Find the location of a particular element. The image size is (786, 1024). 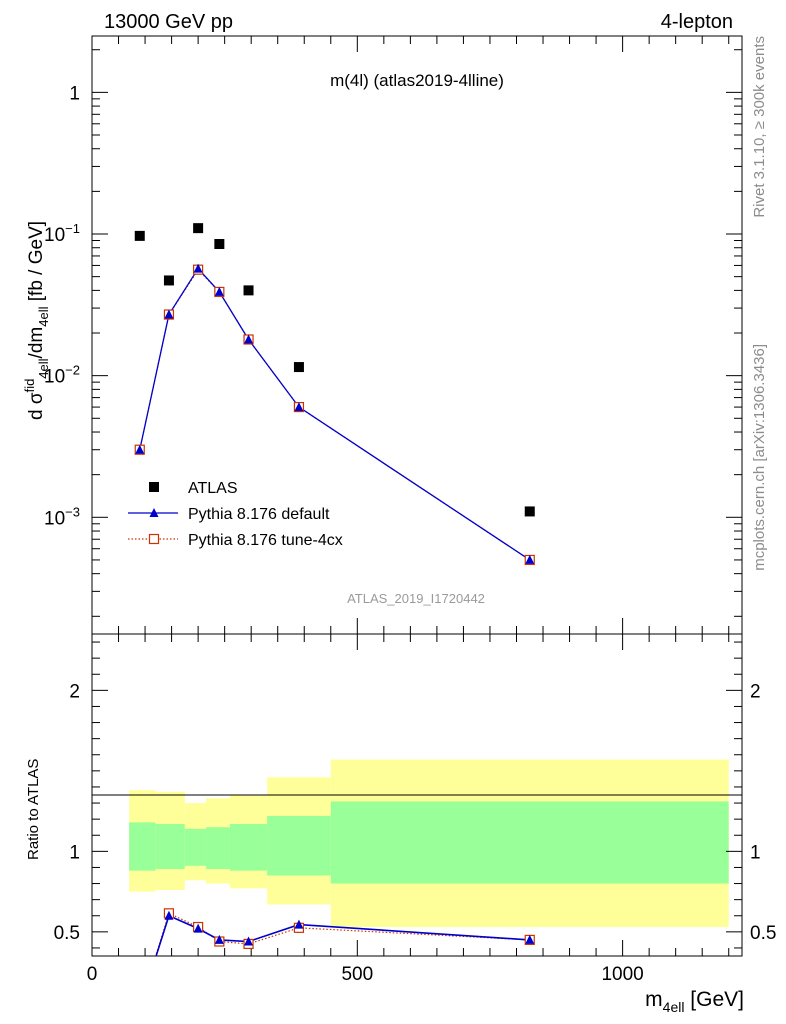

main-y-tick-exponent: −2 is located at coordinates (72, 370).